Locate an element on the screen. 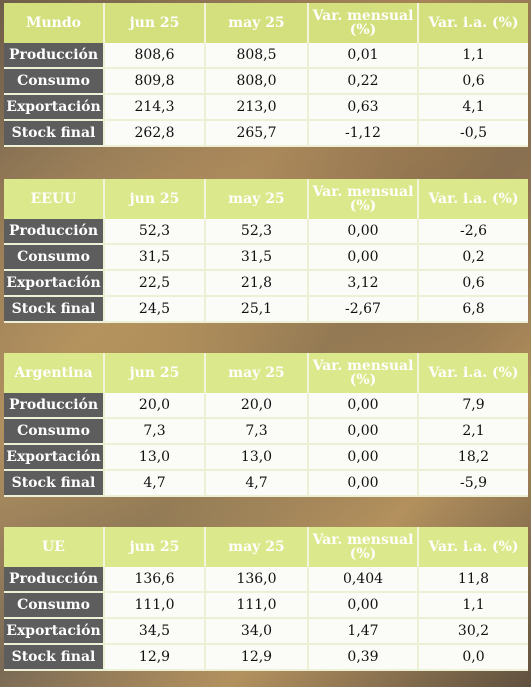 This screenshot has height=687, width=531. region-header: Mundo is located at coordinates (54, 23).